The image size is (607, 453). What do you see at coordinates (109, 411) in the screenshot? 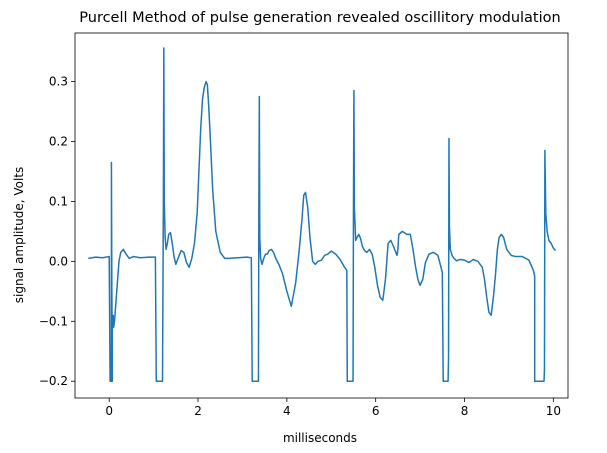
I see `x-tick-label: 0` at bounding box center [109, 411].